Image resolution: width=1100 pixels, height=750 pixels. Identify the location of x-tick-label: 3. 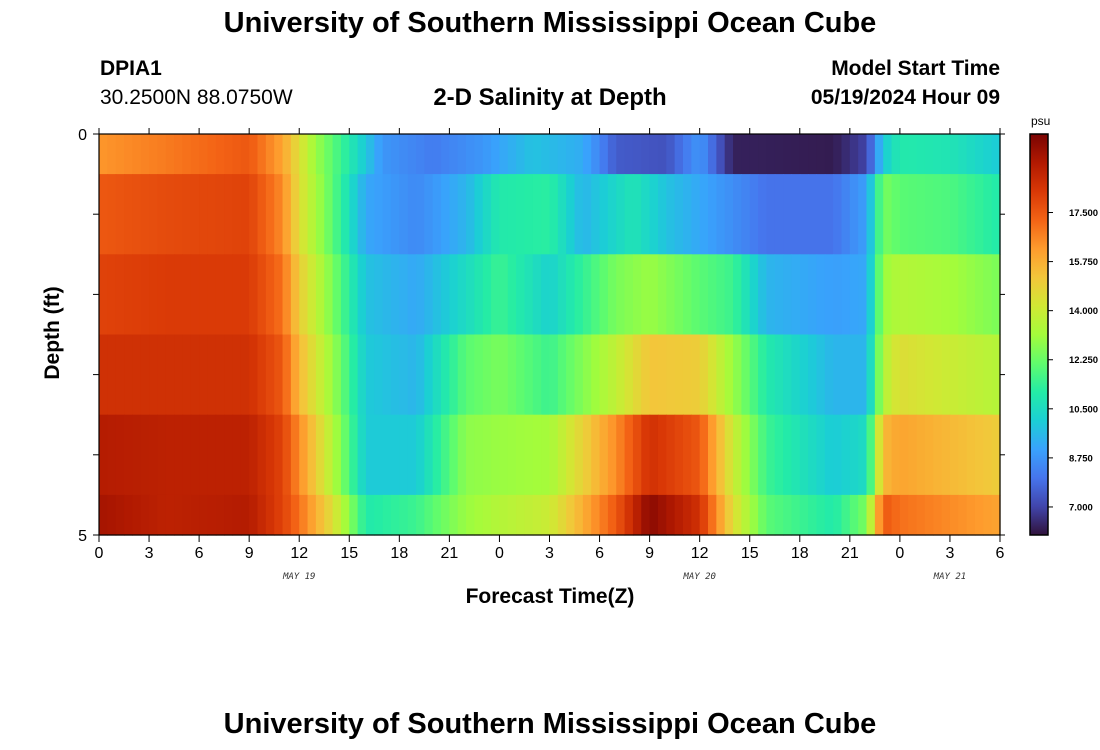
(549, 553).